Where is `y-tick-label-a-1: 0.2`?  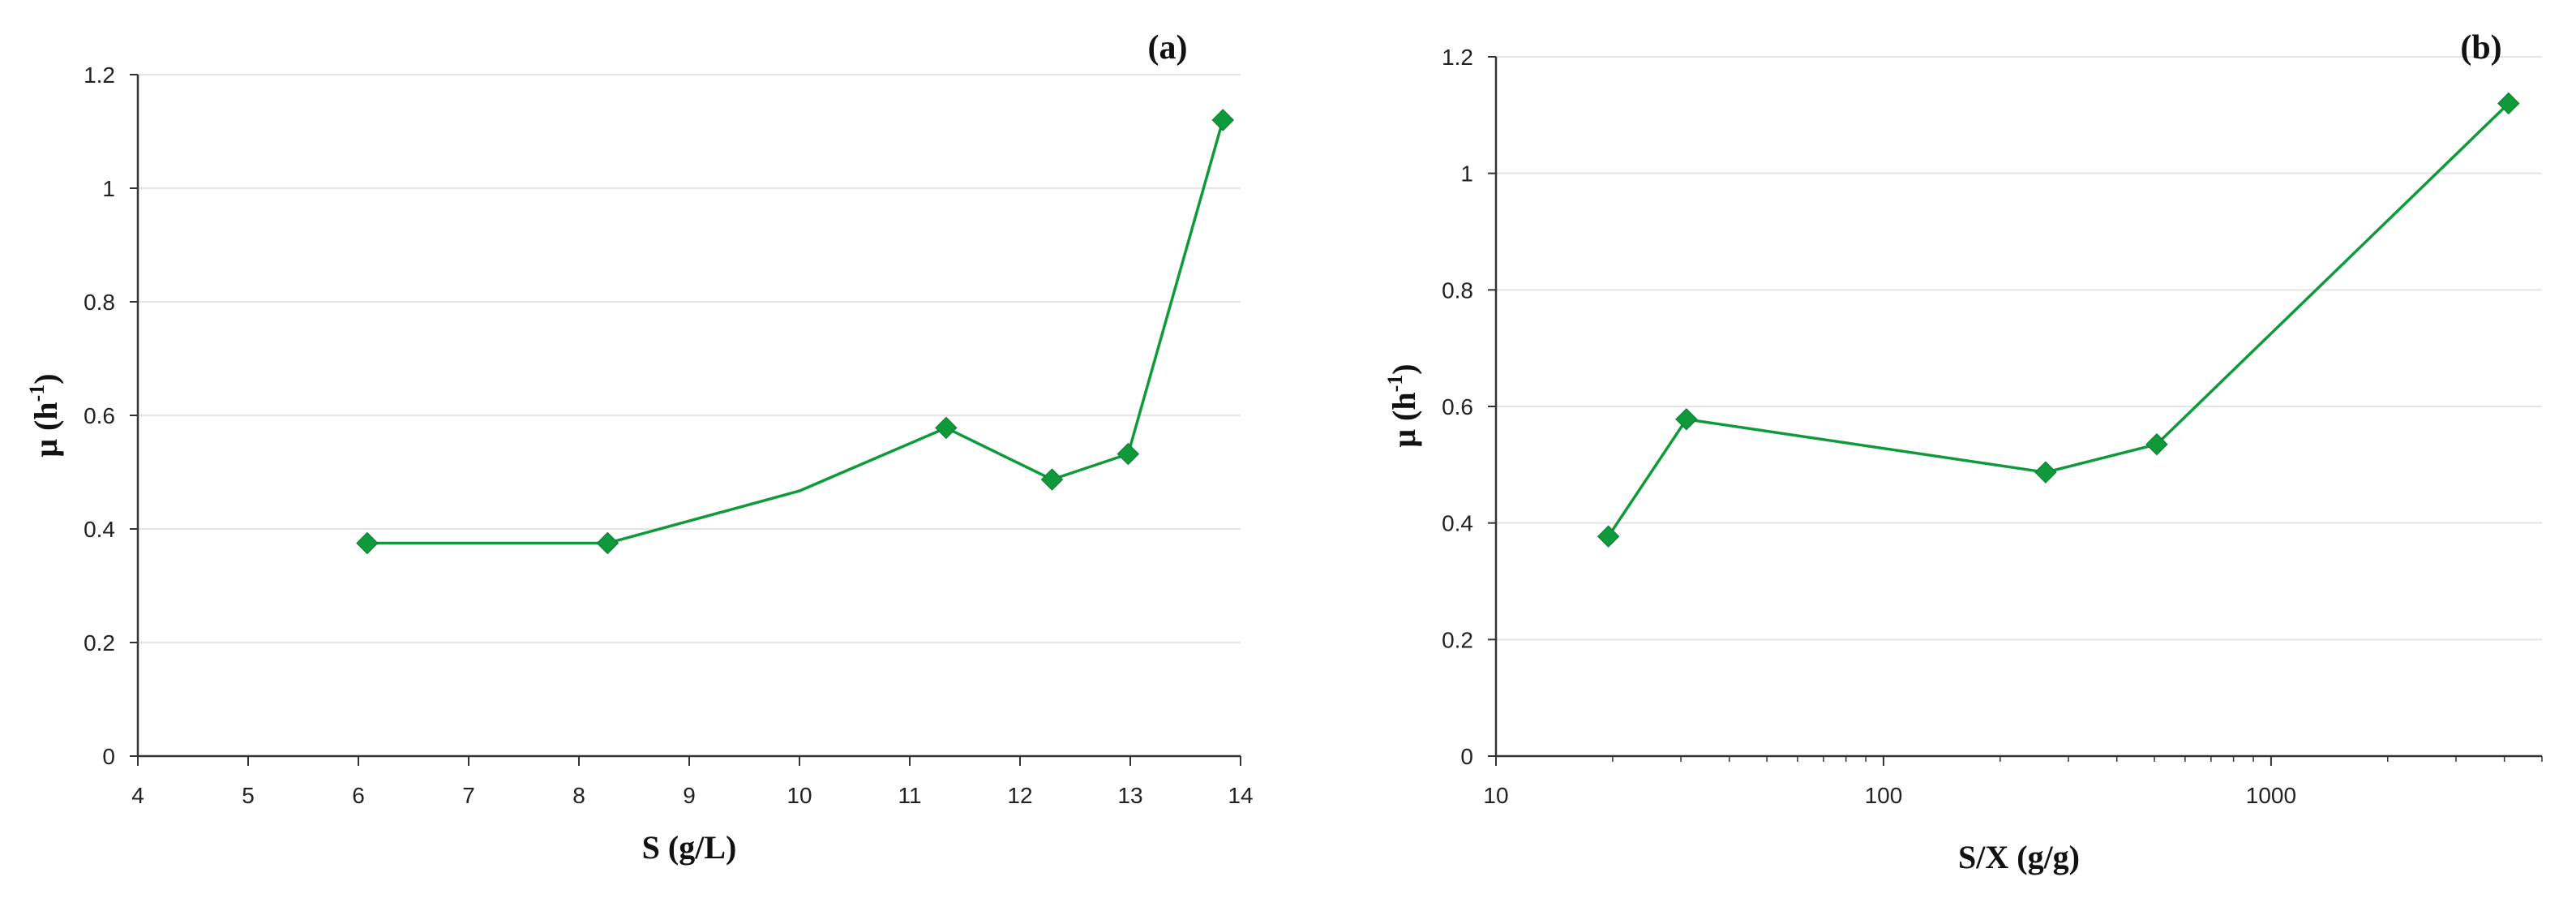
y-tick-label-a-1: 0.2 is located at coordinates (99, 643).